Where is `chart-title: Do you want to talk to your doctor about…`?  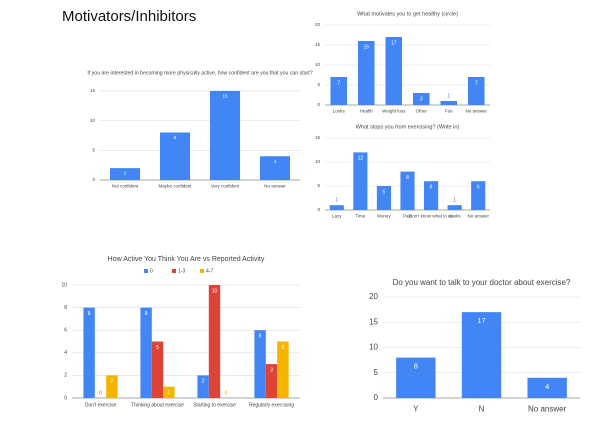
chart-title: Do you want to talk to your doctor about… is located at coordinates (482, 282).